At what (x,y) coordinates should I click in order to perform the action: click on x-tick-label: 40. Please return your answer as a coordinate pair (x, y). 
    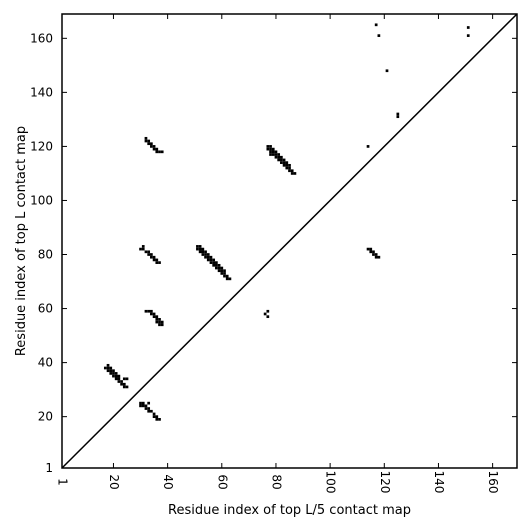
    Looking at the image, I should click on (168, 481).